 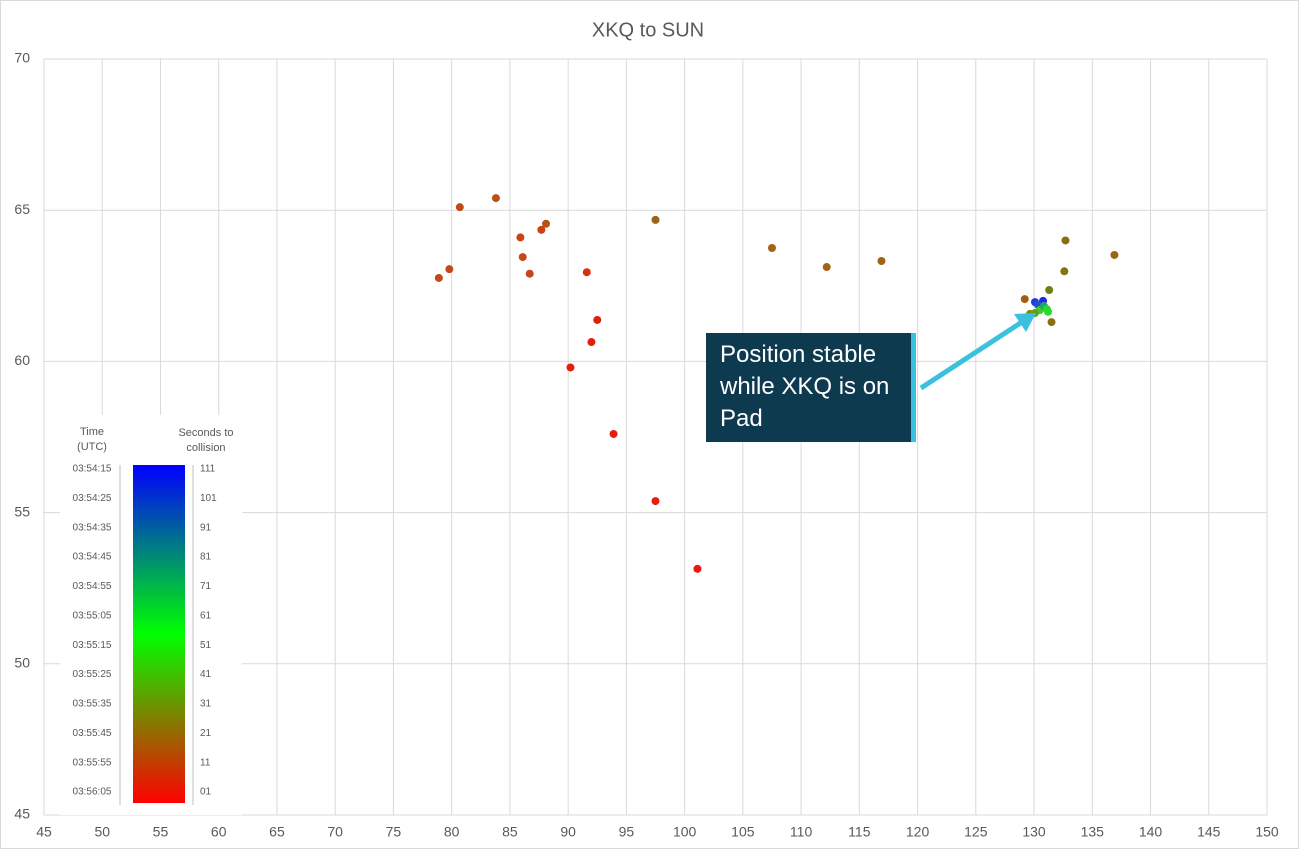 What do you see at coordinates (159, 634) in the screenshot?
I see `color-bar` at bounding box center [159, 634].